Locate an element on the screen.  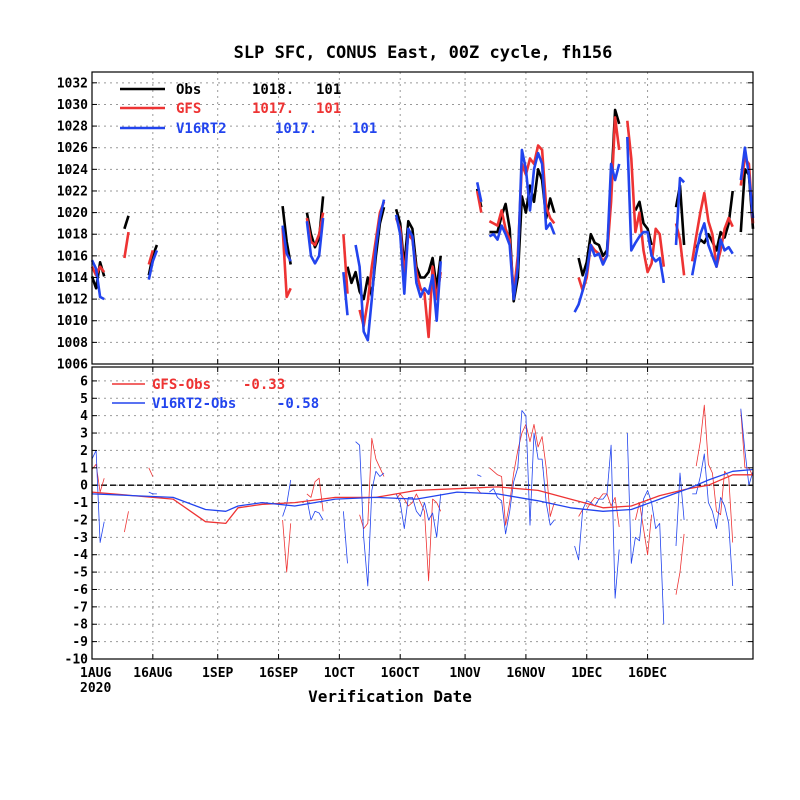
bottom-y-tick-label: -10 is located at coordinates (77, 660).